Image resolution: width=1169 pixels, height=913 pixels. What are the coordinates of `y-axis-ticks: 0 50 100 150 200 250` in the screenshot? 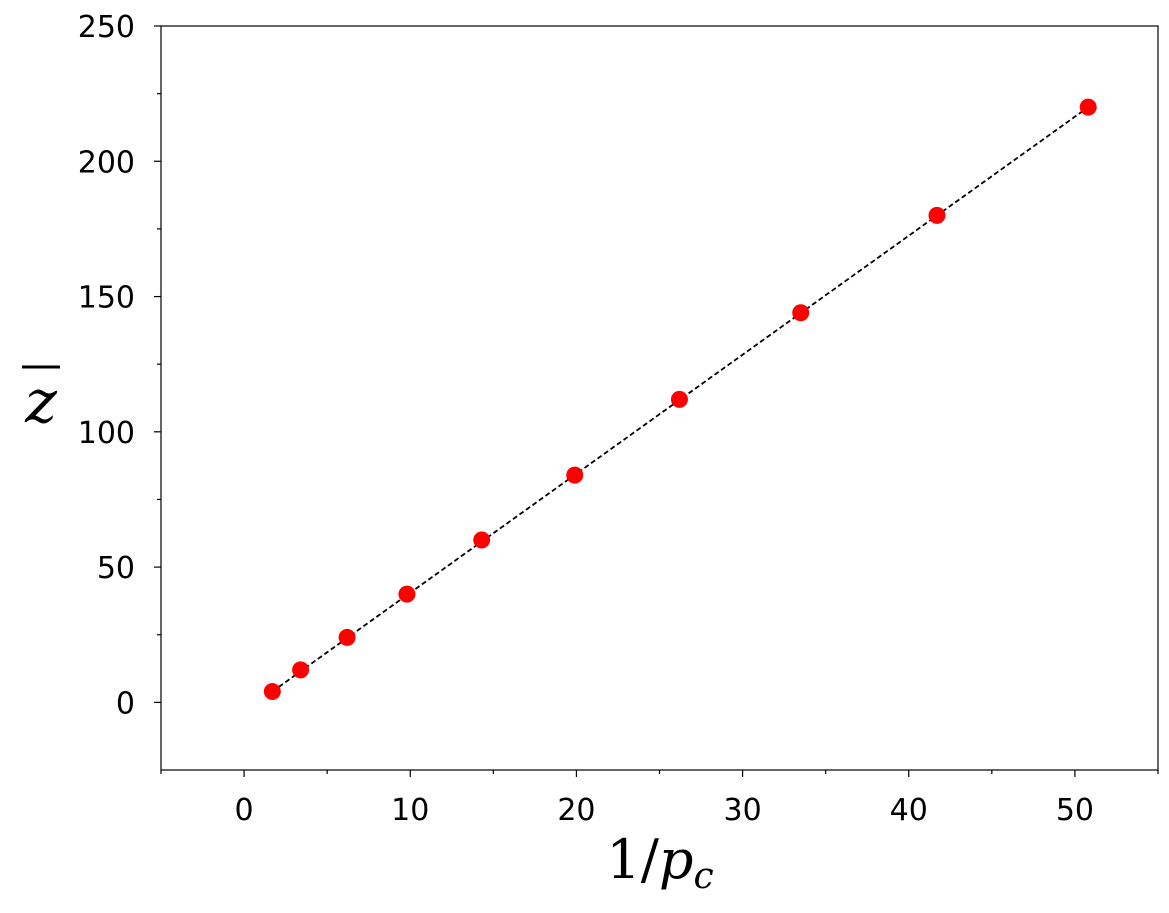 It's located at (119, 365).